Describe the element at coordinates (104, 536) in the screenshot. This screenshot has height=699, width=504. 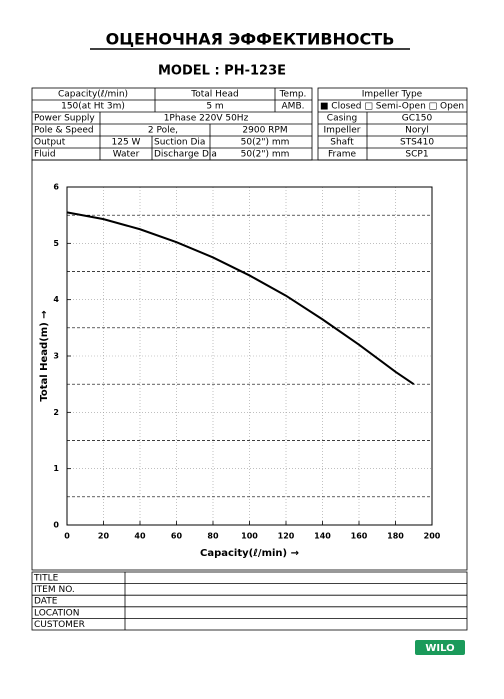
I see `x-tick-label: 20` at that location.